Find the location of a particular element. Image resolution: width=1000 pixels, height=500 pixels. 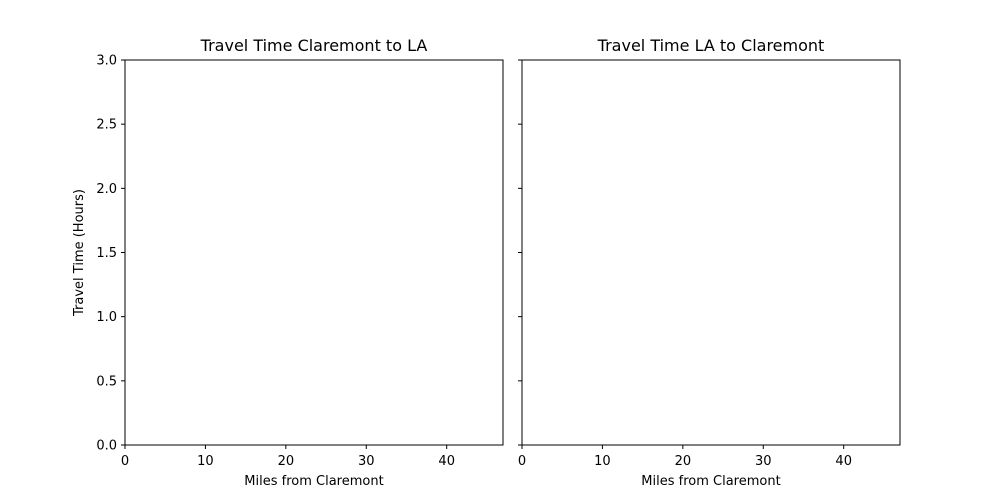

y-tick-label: 1.0 is located at coordinates (106, 317).